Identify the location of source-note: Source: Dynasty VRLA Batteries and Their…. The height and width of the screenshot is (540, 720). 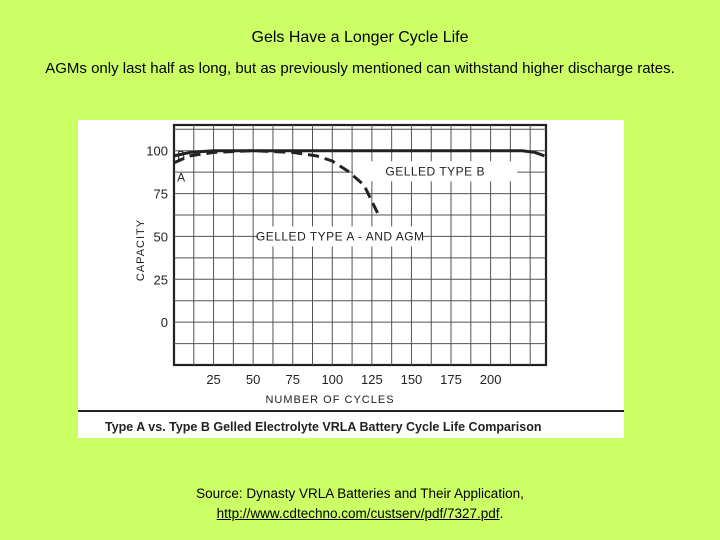
(360, 504).